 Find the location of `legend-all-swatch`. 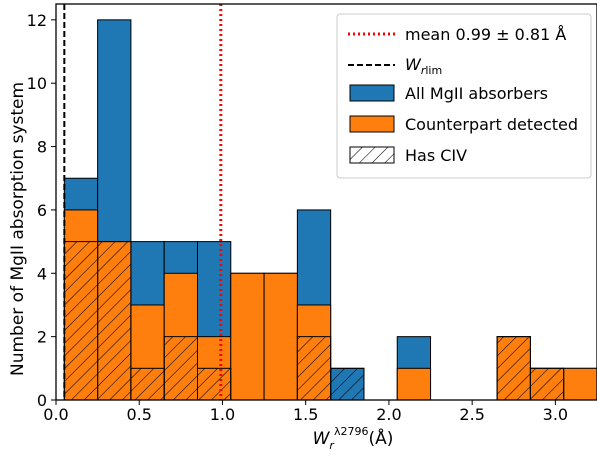

legend-all-swatch is located at coordinates (372, 93).